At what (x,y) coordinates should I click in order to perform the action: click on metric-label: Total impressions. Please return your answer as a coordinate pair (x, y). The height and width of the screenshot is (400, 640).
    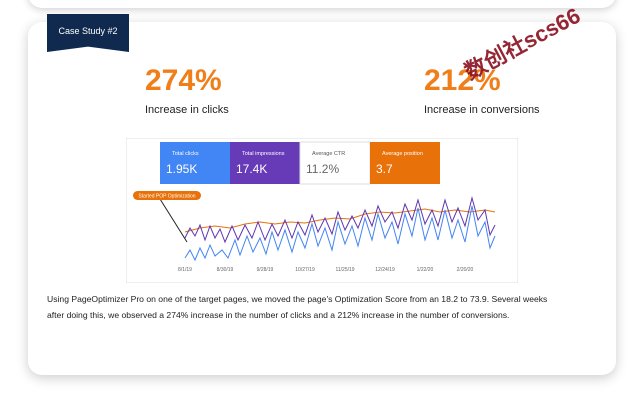
    Looking at the image, I should click on (263, 154).